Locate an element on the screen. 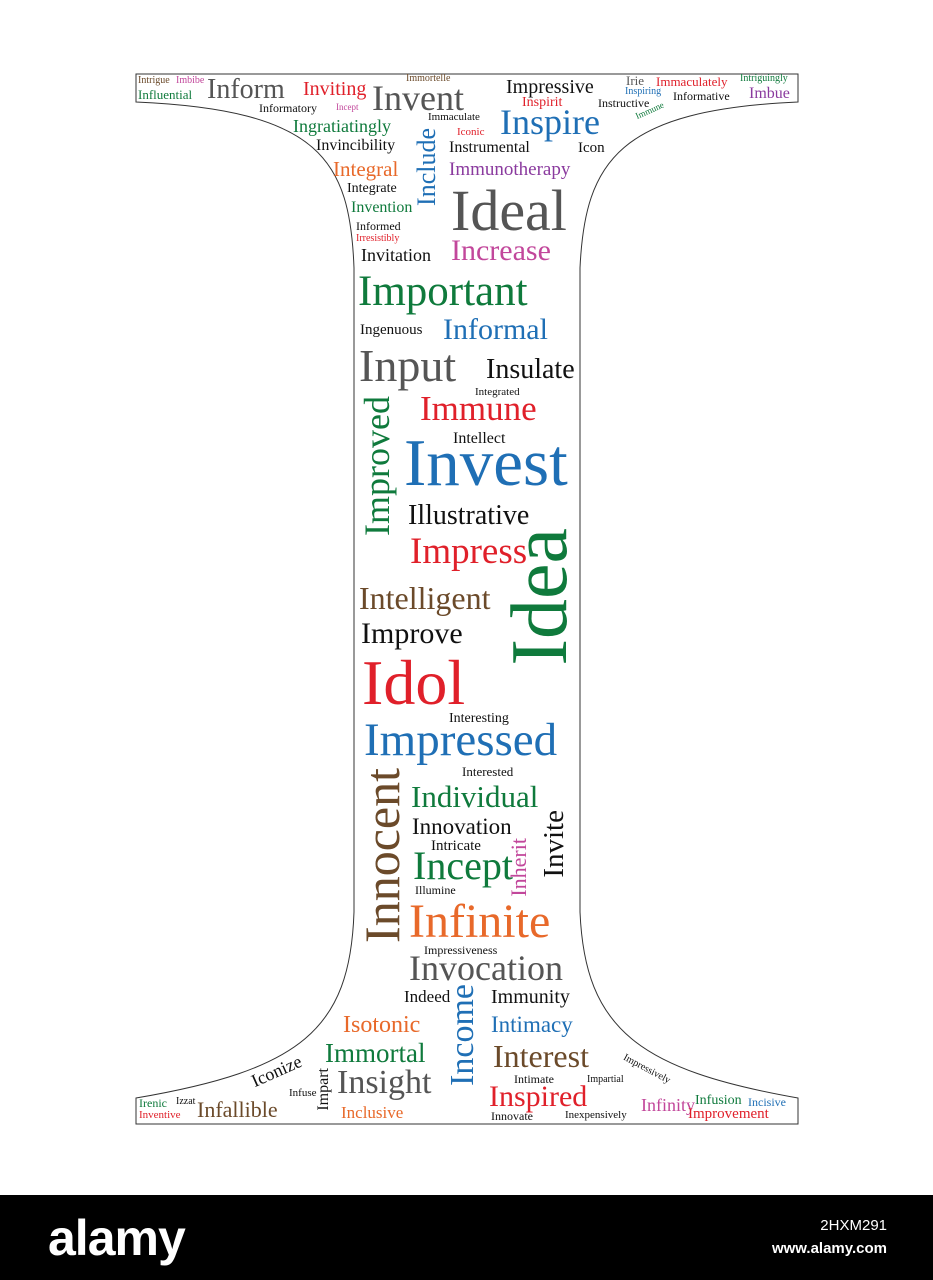 The image size is (933, 1280). cloud-word: Izzat is located at coordinates (186, 1101).